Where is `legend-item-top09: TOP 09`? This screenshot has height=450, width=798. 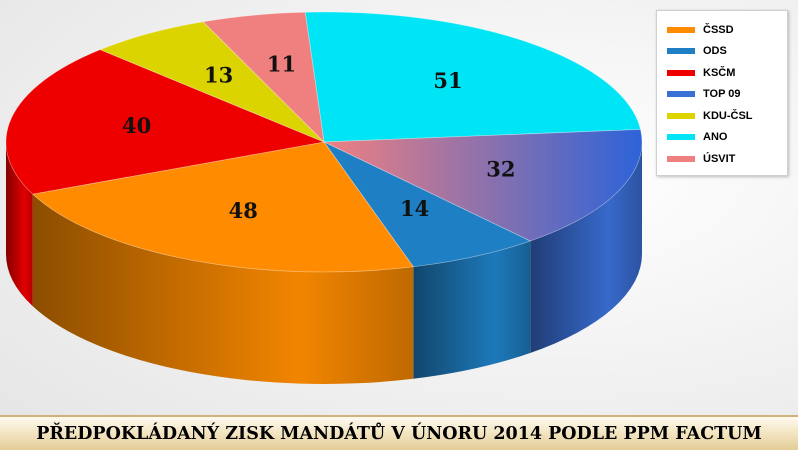 legend-item-top09: TOP 09 is located at coordinates (727, 95).